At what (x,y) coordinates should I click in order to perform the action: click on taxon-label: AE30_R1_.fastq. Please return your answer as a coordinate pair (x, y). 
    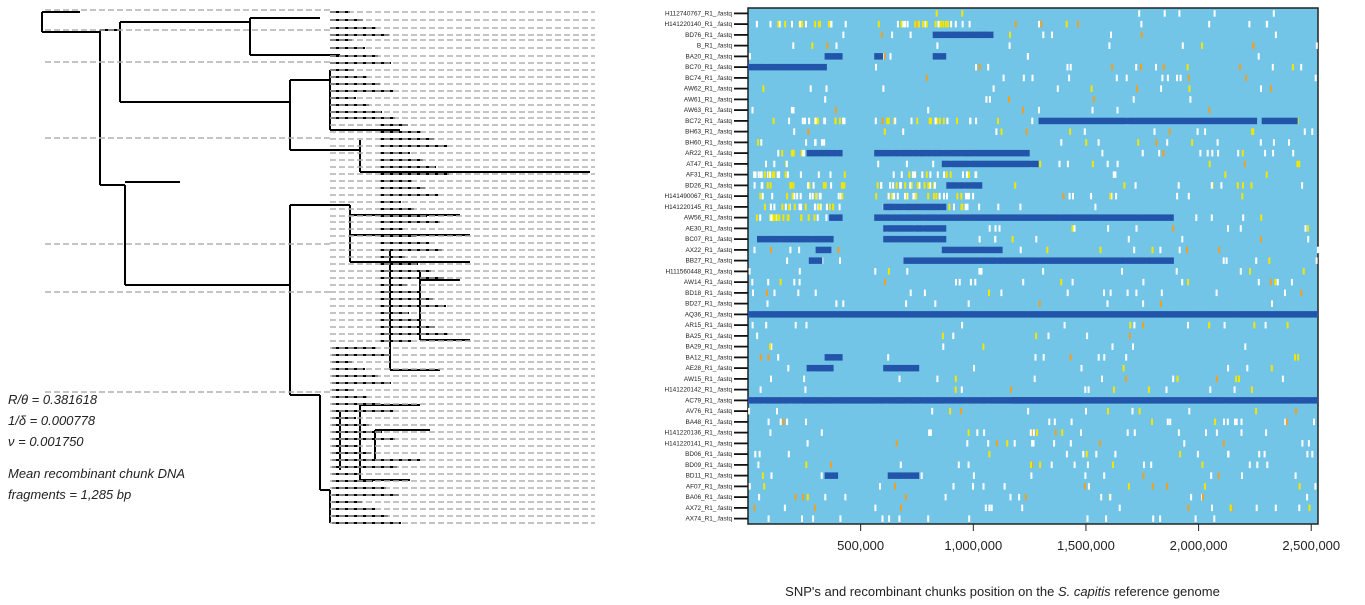
    Looking at the image, I should click on (708, 228).